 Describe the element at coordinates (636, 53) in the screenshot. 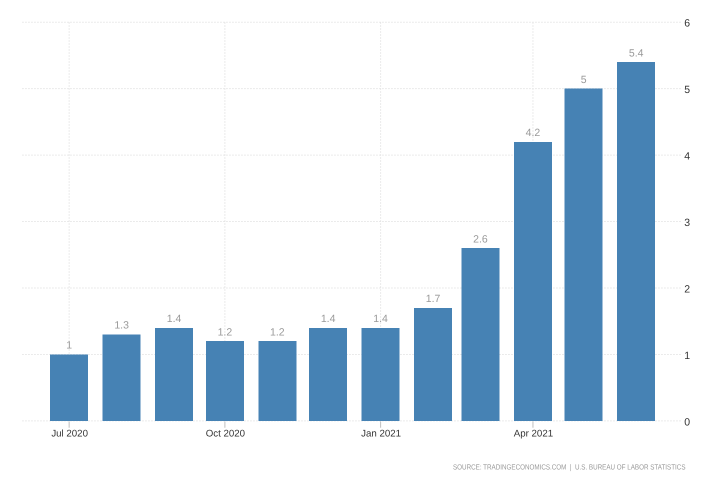

I see `svg-text: 5.4` at that location.